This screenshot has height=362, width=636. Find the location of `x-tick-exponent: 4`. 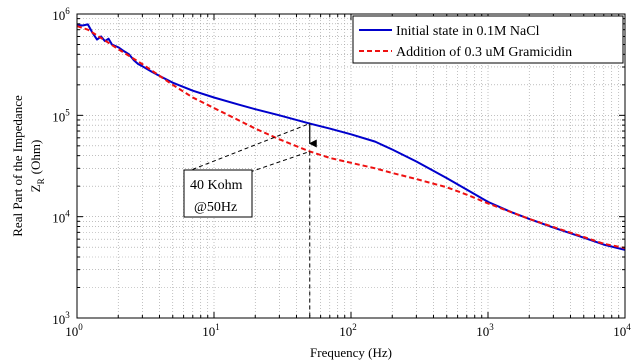

x-tick-exponent: 4 is located at coordinates (628, 327).